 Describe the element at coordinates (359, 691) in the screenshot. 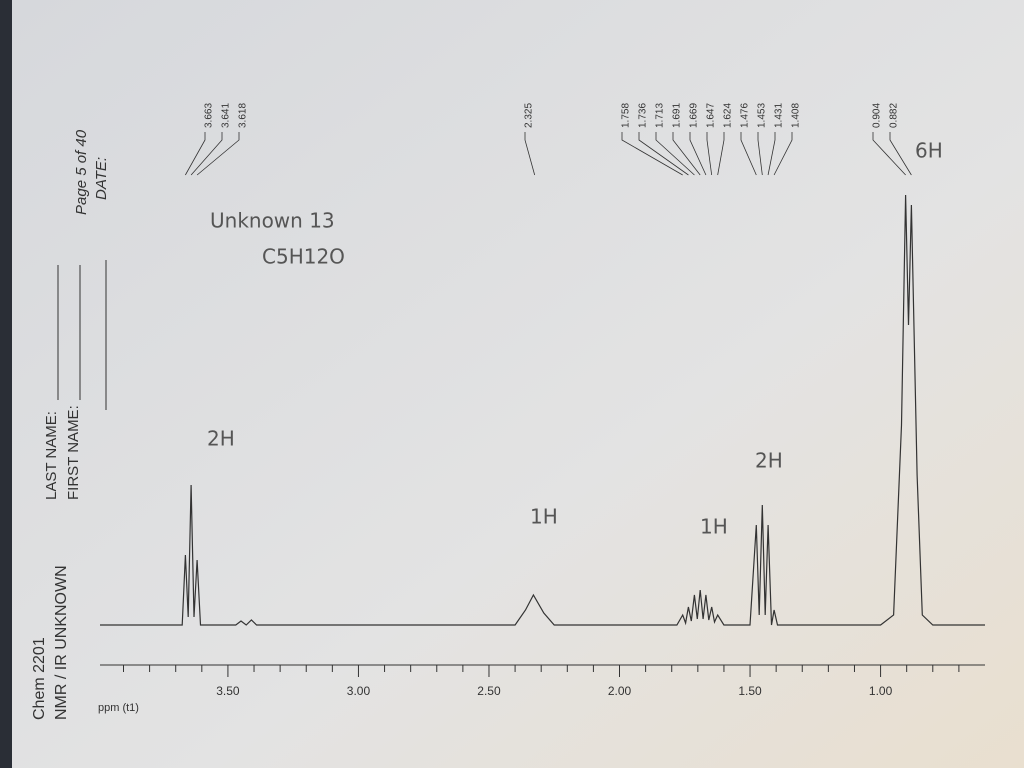

I see `x-tick-label: 3.00` at that location.